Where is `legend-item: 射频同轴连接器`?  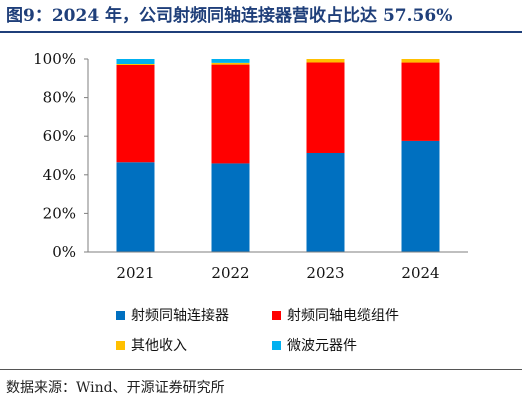 legend-item: 射频同轴连接器 is located at coordinates (172, 315).